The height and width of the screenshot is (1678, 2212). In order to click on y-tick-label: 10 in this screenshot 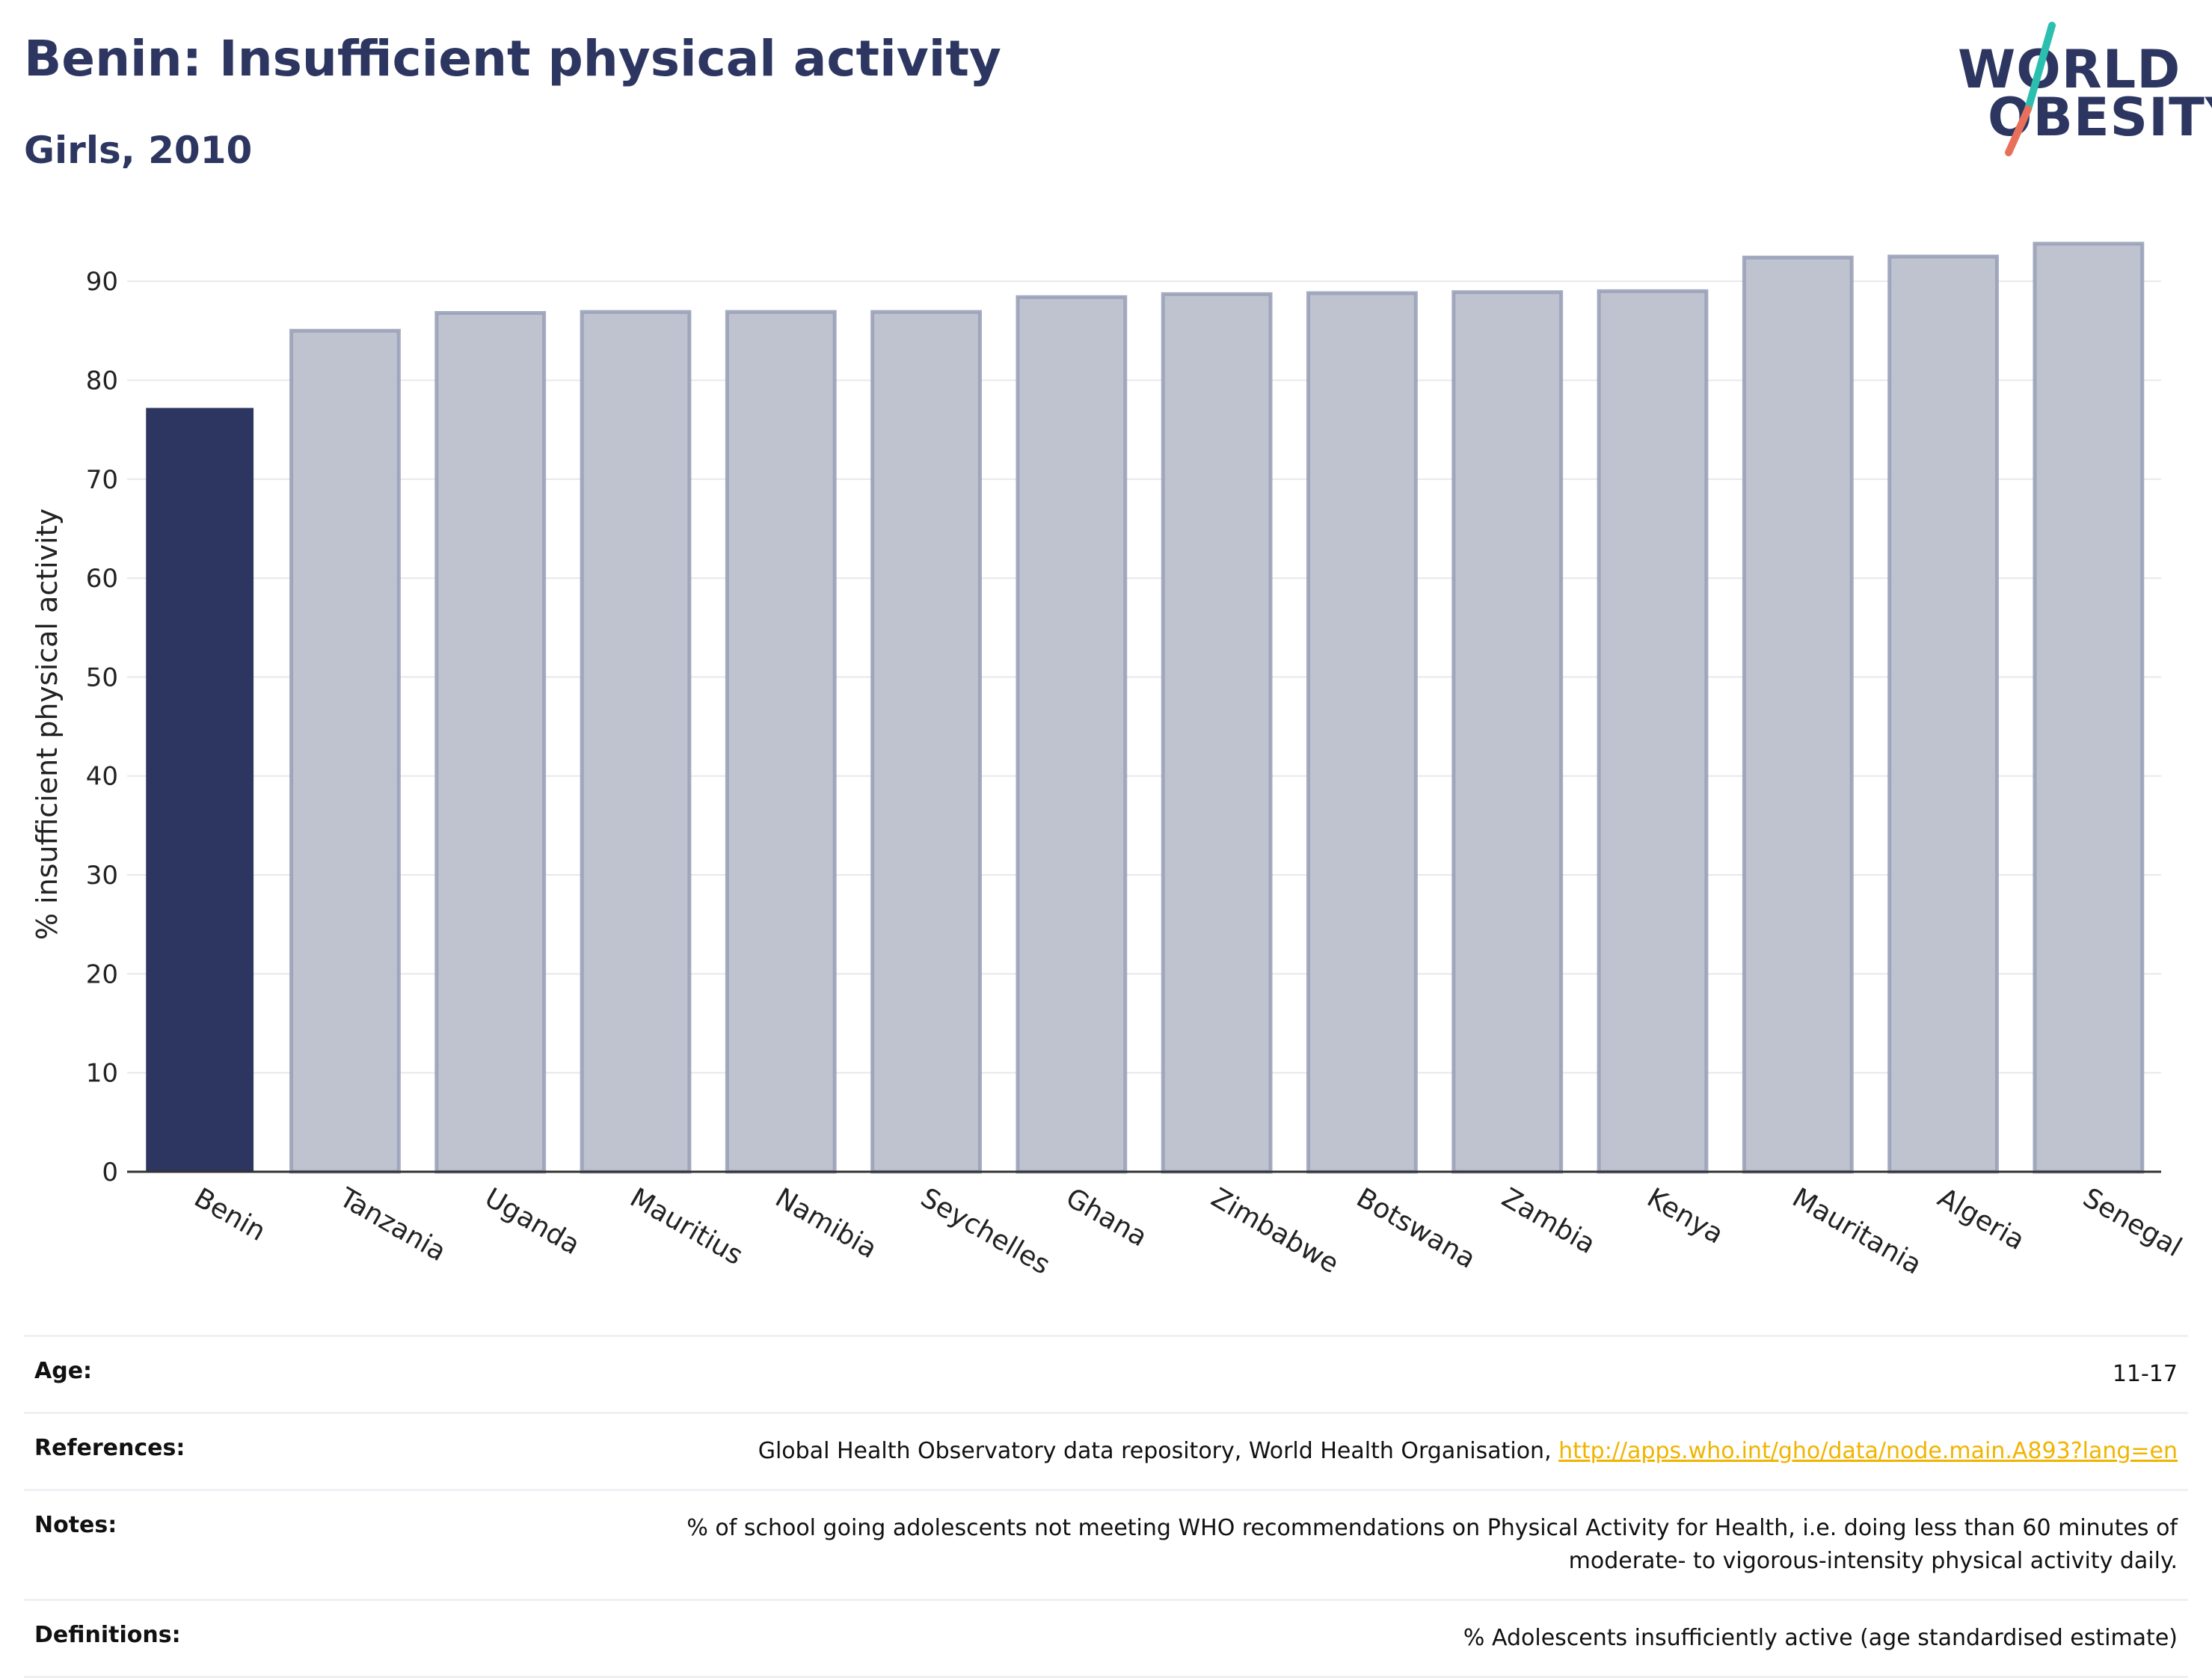, I will do `click(102, 1074)`.